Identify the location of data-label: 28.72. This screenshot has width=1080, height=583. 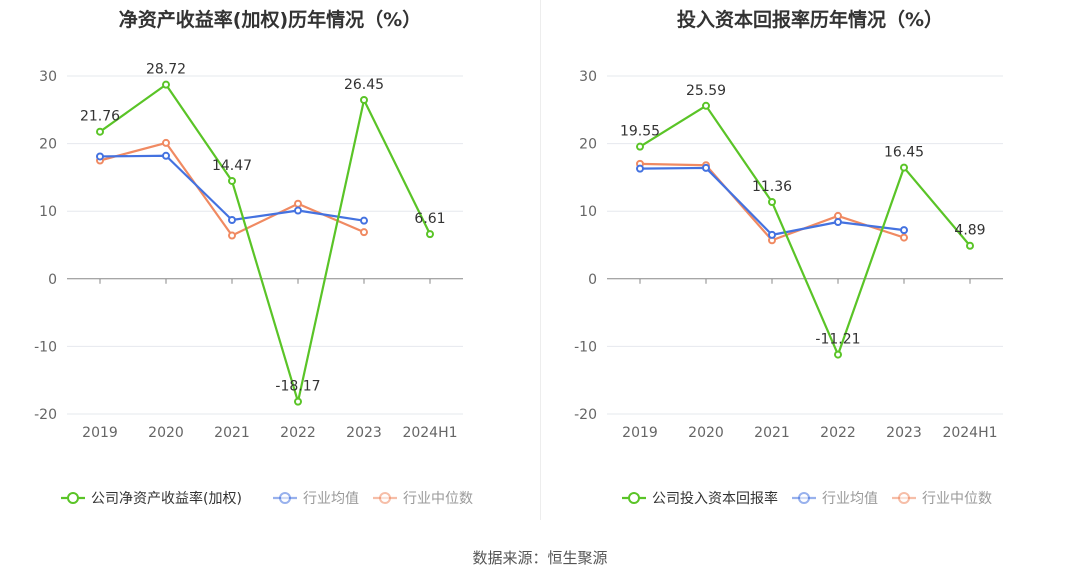
(166, 70).